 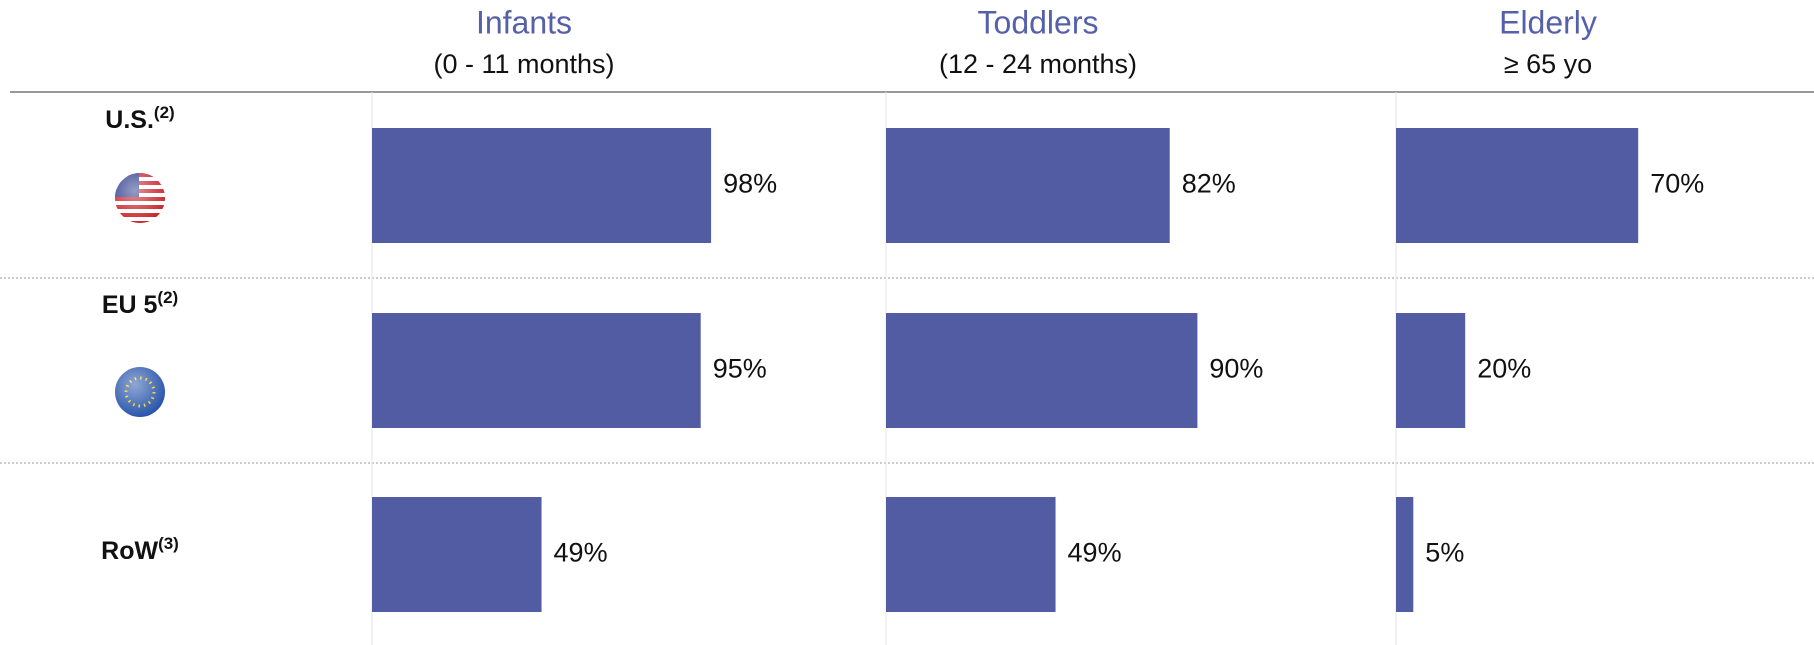 I want to click on eu-flag, so click(x=140, y=392).